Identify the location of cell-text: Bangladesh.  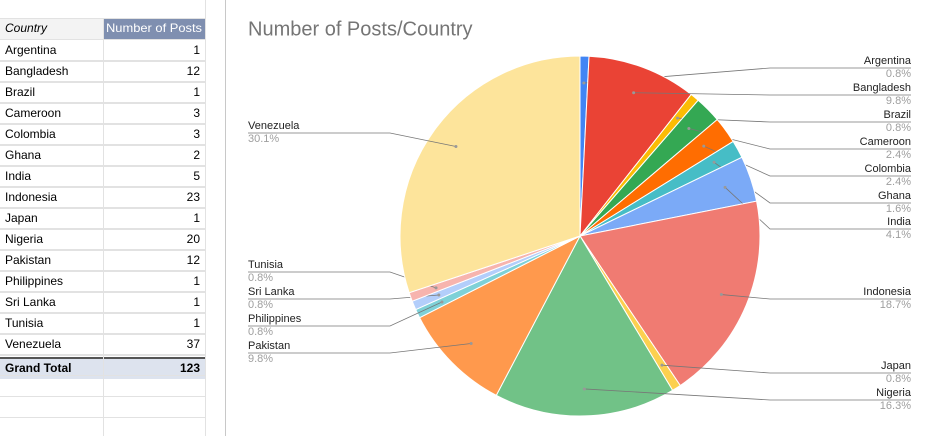
(36, 71).